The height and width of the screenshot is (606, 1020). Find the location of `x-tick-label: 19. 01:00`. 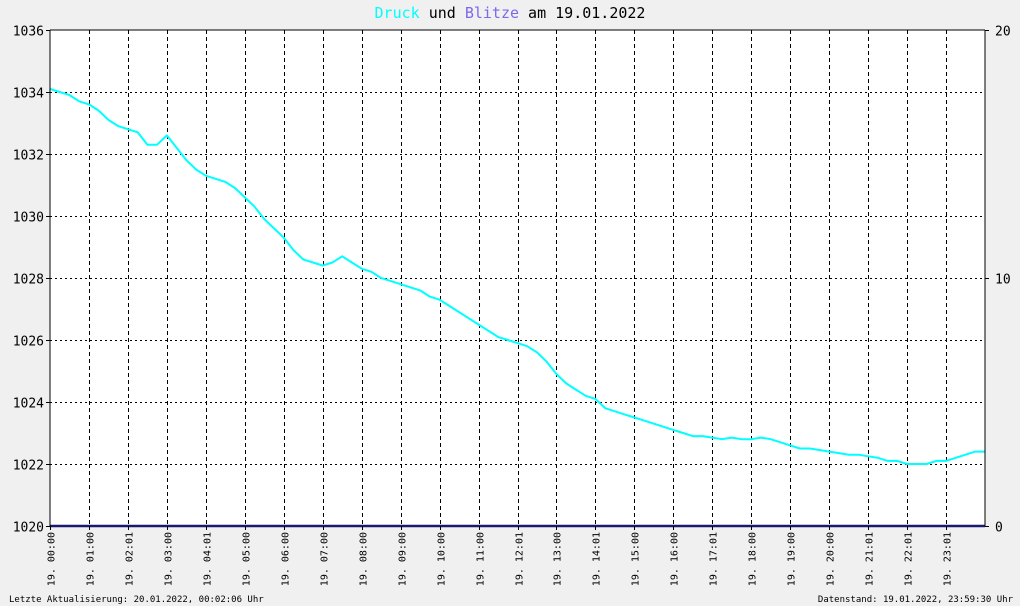

x-tick-label: 19. 01:00 is located at coordinates (91, 559).